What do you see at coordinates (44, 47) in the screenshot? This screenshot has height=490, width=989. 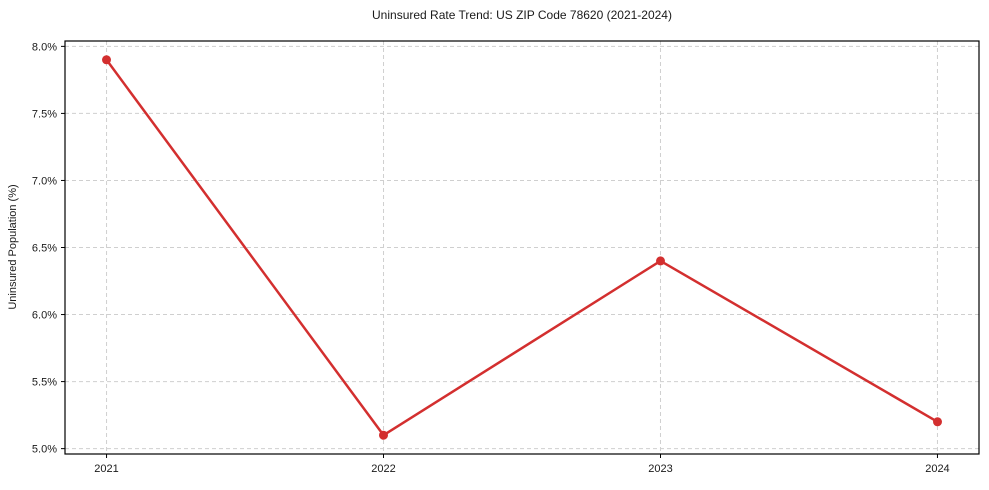 I see `y-tick-label: 8.0%` at bounding box center [44, 47].